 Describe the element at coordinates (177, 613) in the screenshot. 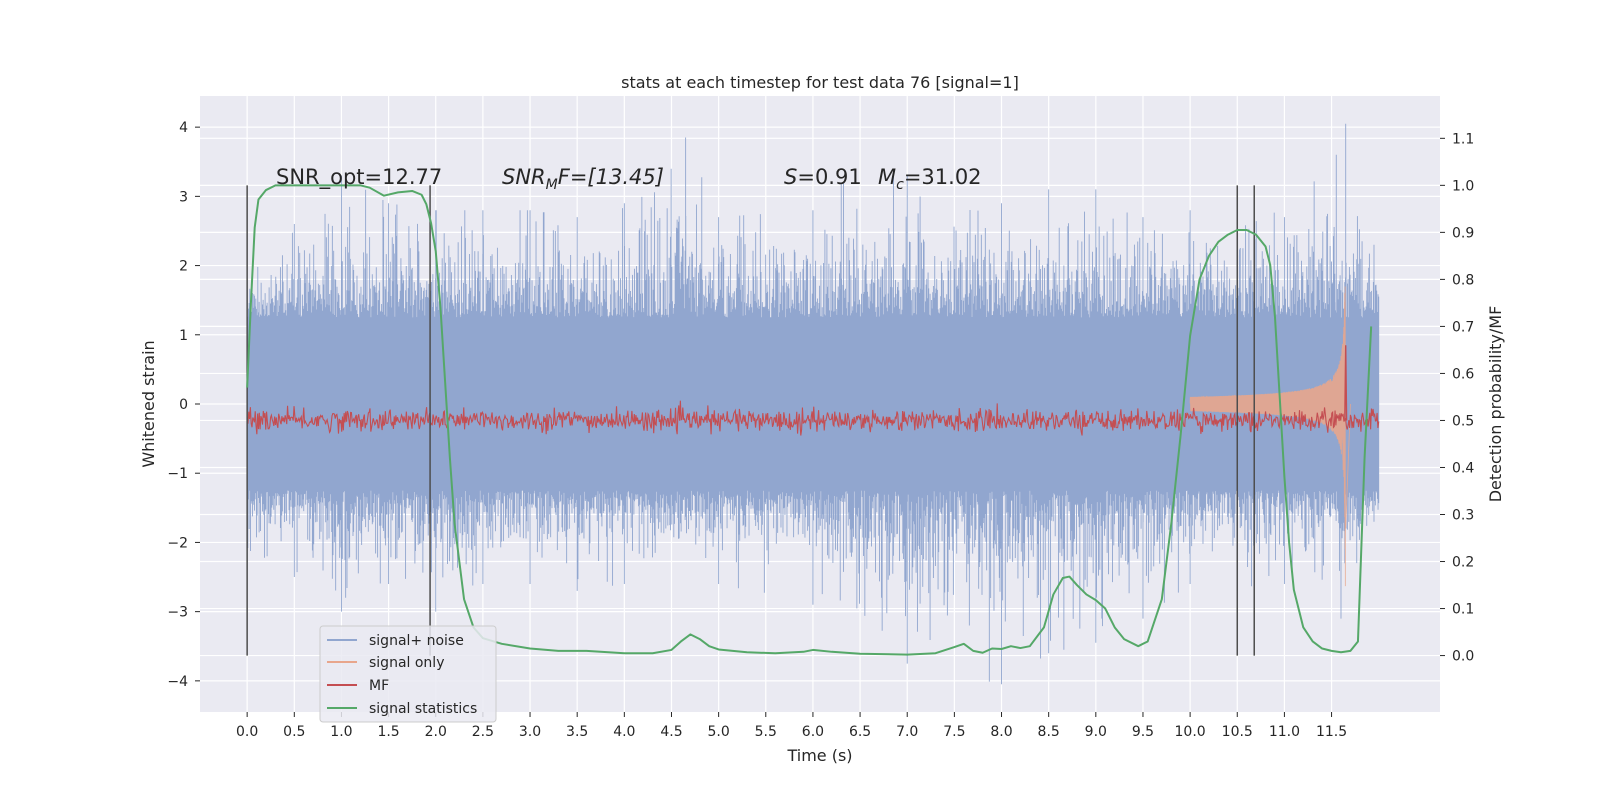

I see `y-tick-label-1: −3` at that location.